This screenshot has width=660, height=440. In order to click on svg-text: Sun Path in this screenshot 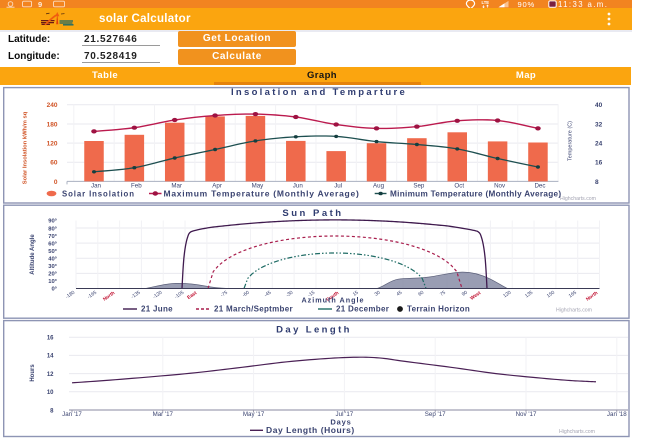, I will do `click(312, 213)`.